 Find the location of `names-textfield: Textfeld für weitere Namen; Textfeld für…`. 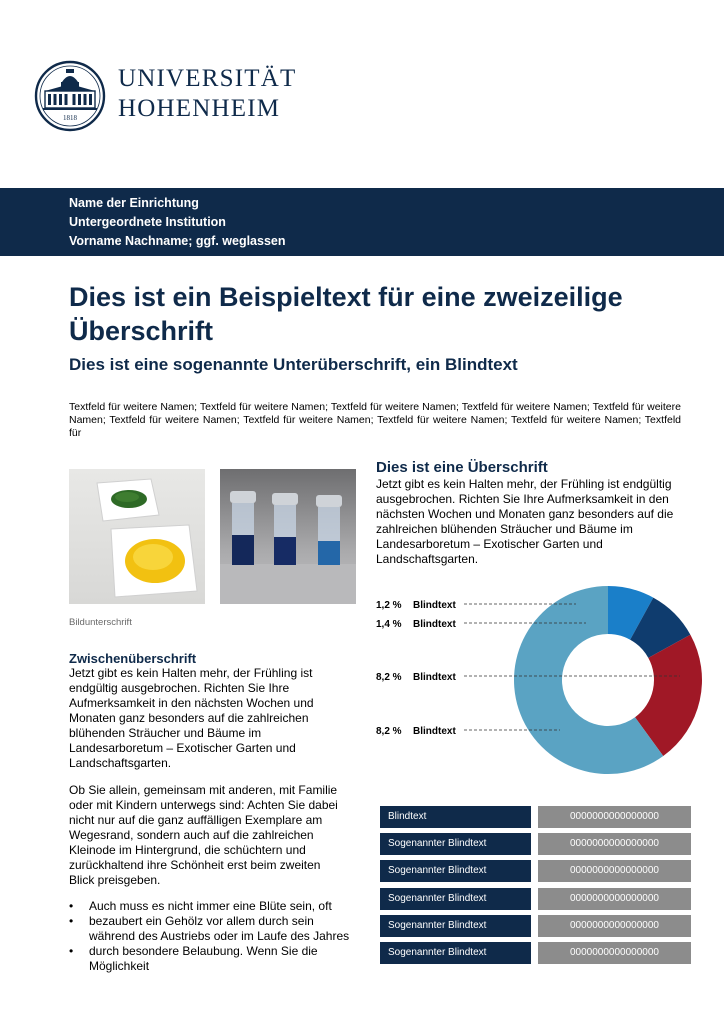

names-textfield: Textfeld für weitere Namen; Textfeld für… is located at coordinates (375, 420).